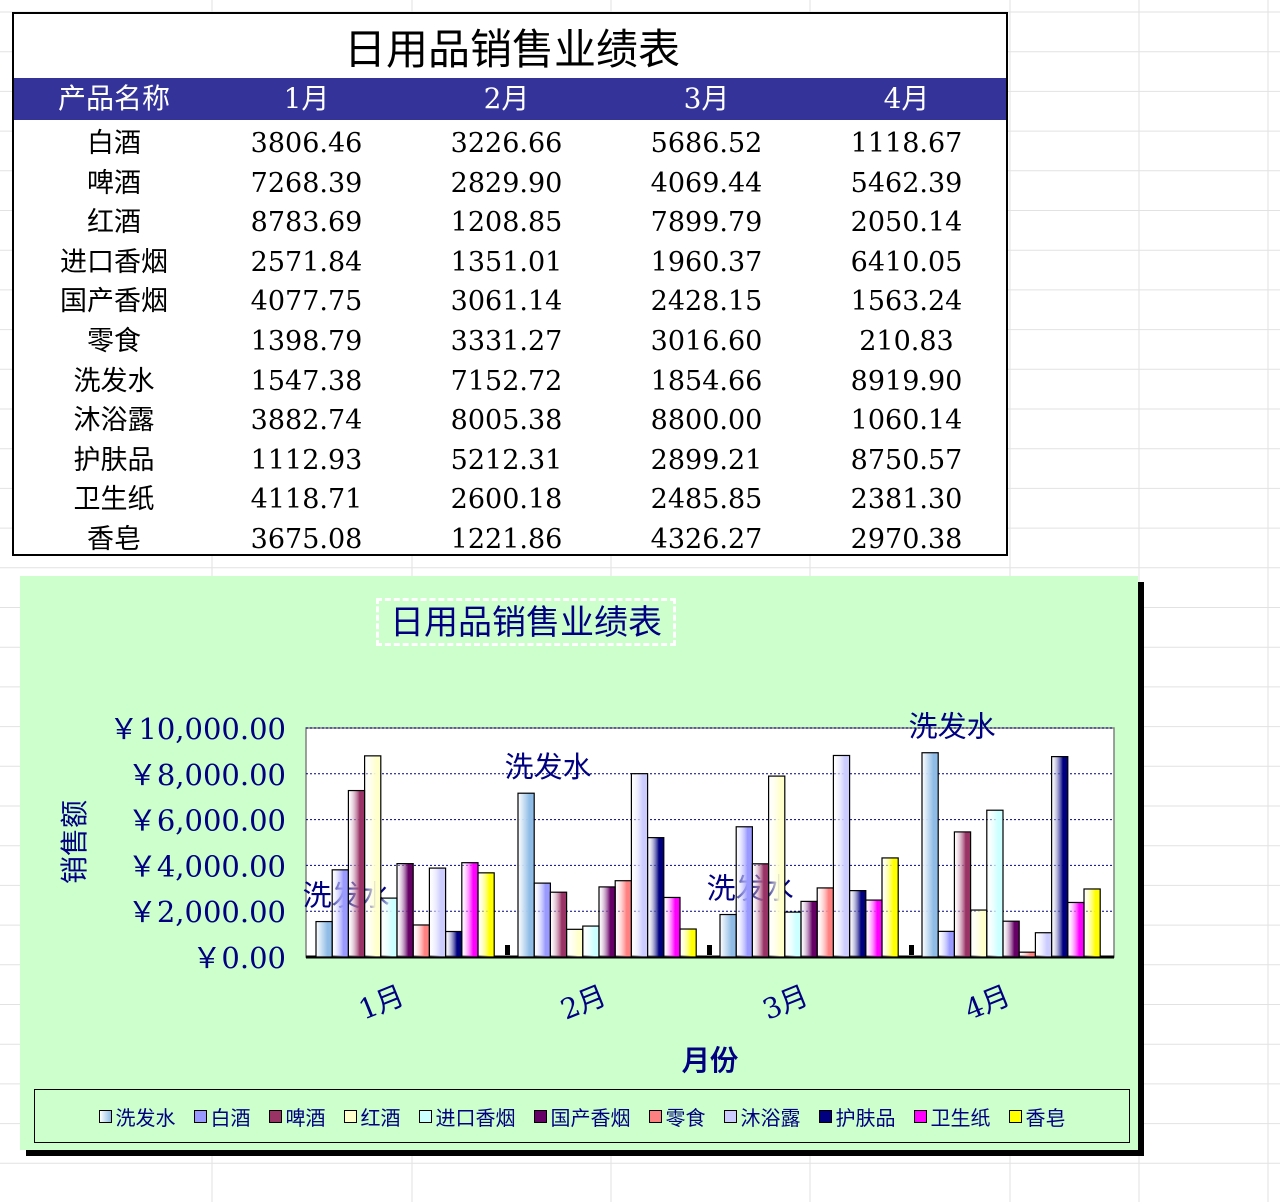 This screenshot has width=1280, height=1202. I want to click on product-name-cell: 沐浴露, so click(114, 421).